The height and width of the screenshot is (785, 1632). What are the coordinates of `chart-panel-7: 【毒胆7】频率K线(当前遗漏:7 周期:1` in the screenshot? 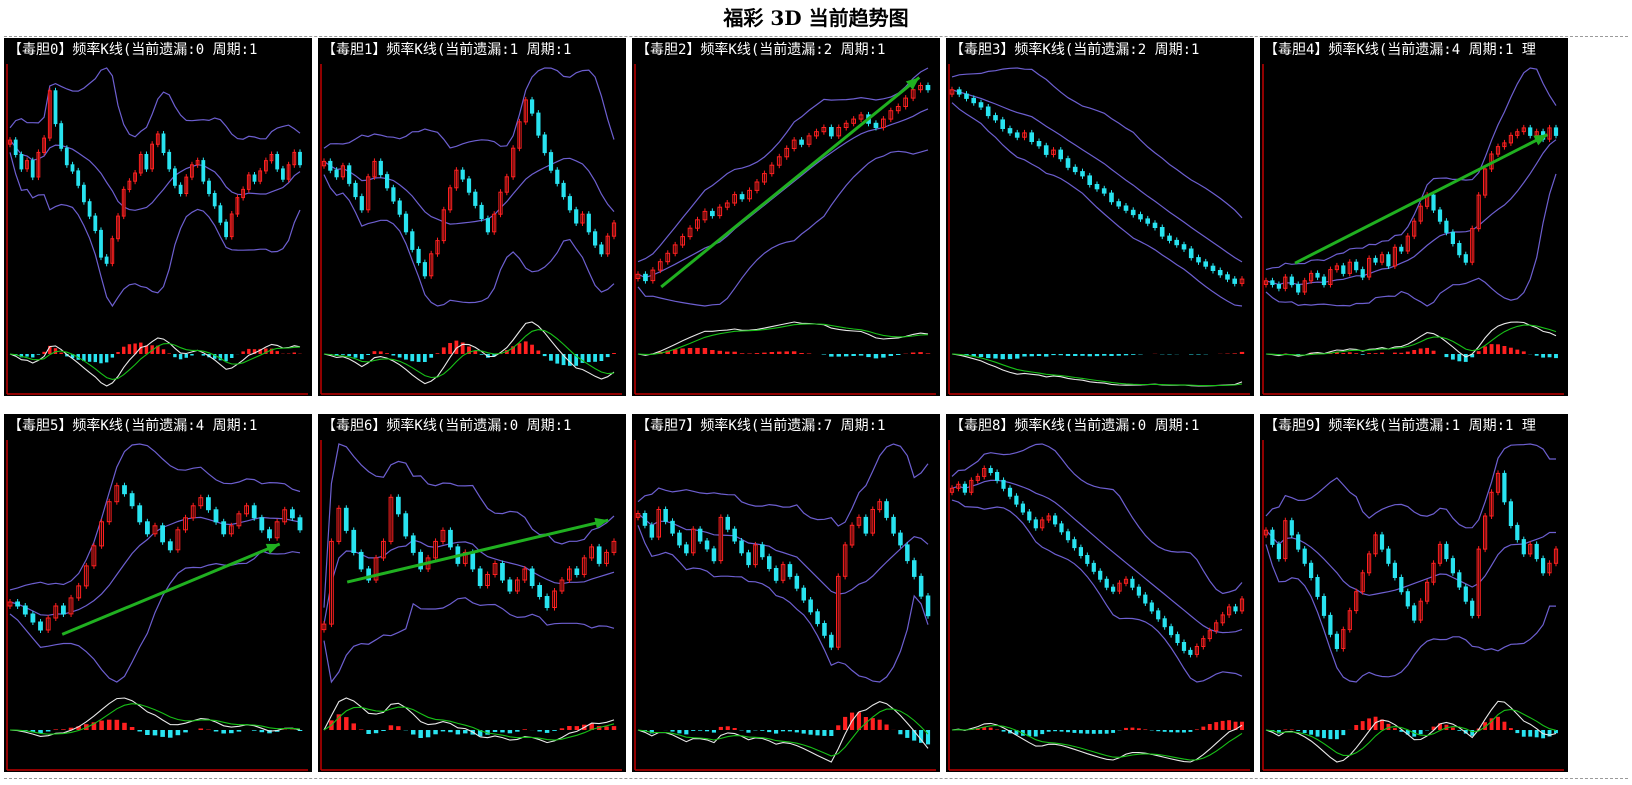 It's located at (786, 593).